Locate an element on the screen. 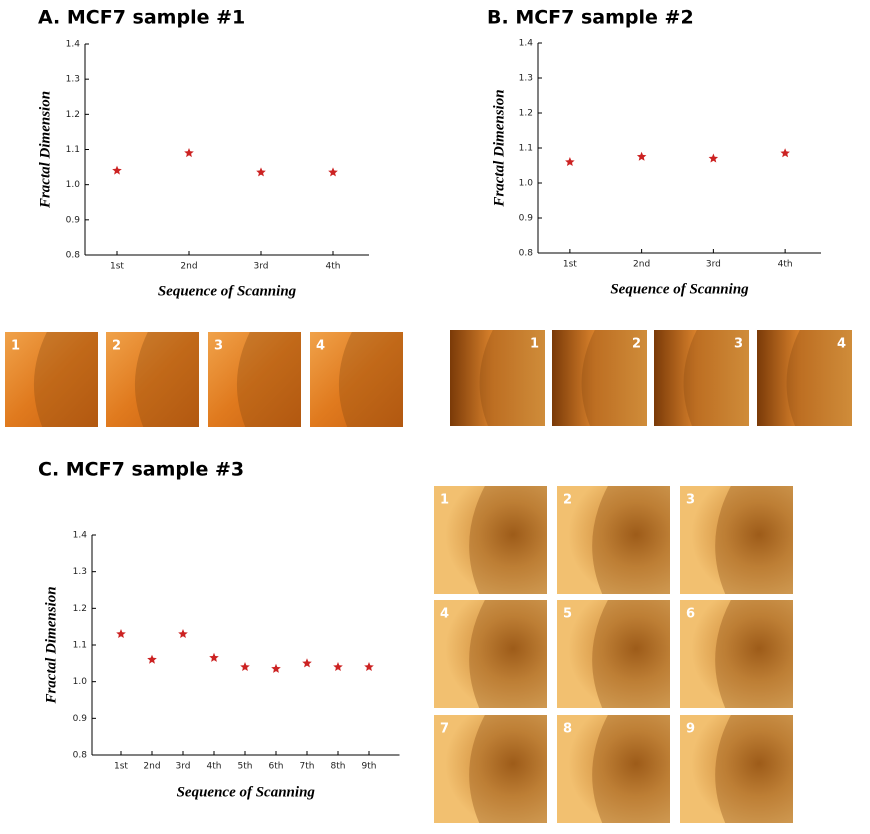 The image size is (870, 834). chart-title: A. MCF7 sample #1 is located at coordinates (141, 18).